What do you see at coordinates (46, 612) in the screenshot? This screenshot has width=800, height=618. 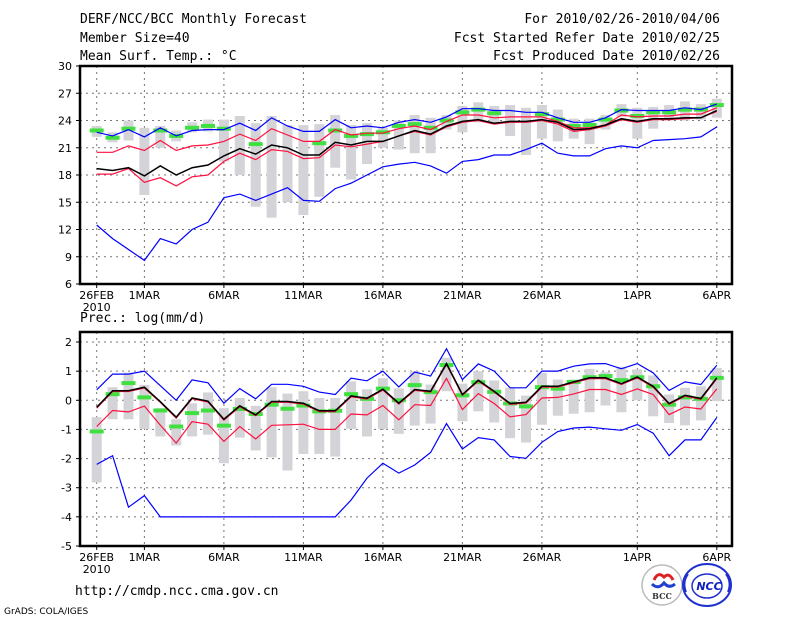 I see `grads-credit: GrADS: COLA/IGES` at bounding box center [46, 612].